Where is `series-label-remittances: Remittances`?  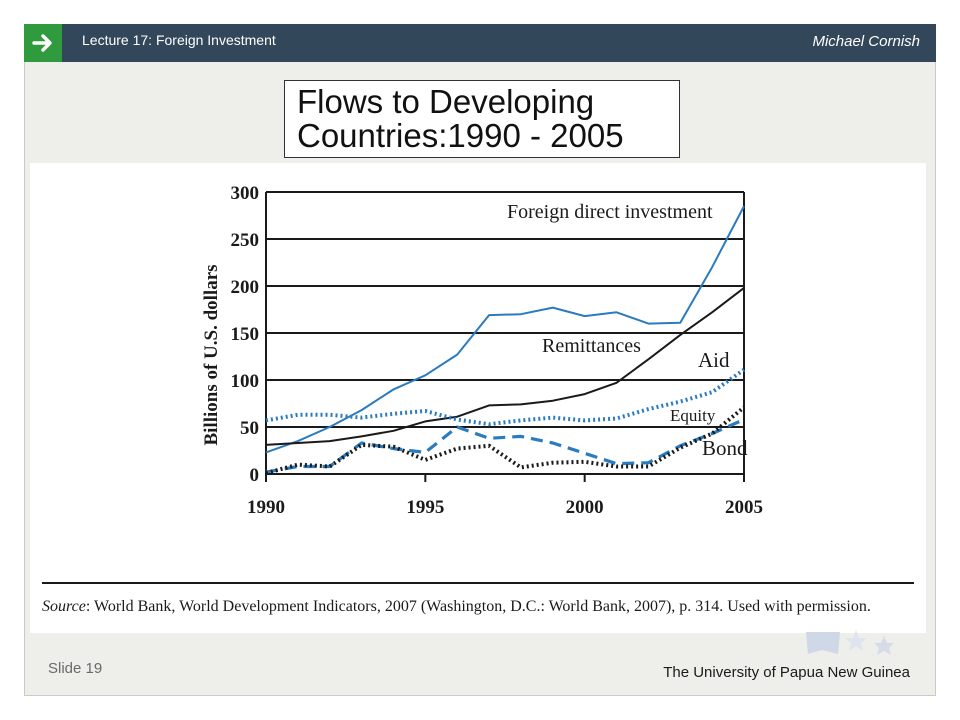 series-label-remittances: Remittances is located at coordinates (591, 346).